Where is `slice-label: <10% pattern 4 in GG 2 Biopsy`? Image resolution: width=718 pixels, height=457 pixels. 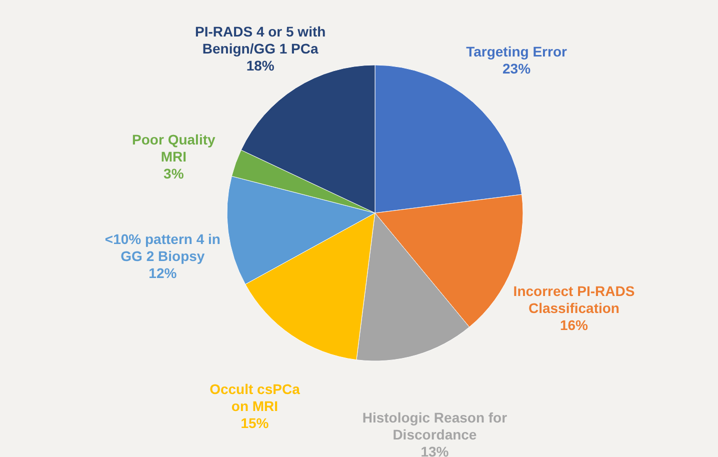 slice-label: <10% pattern 4 in GG 2 Biopsy is located at coordinates (162, 247).